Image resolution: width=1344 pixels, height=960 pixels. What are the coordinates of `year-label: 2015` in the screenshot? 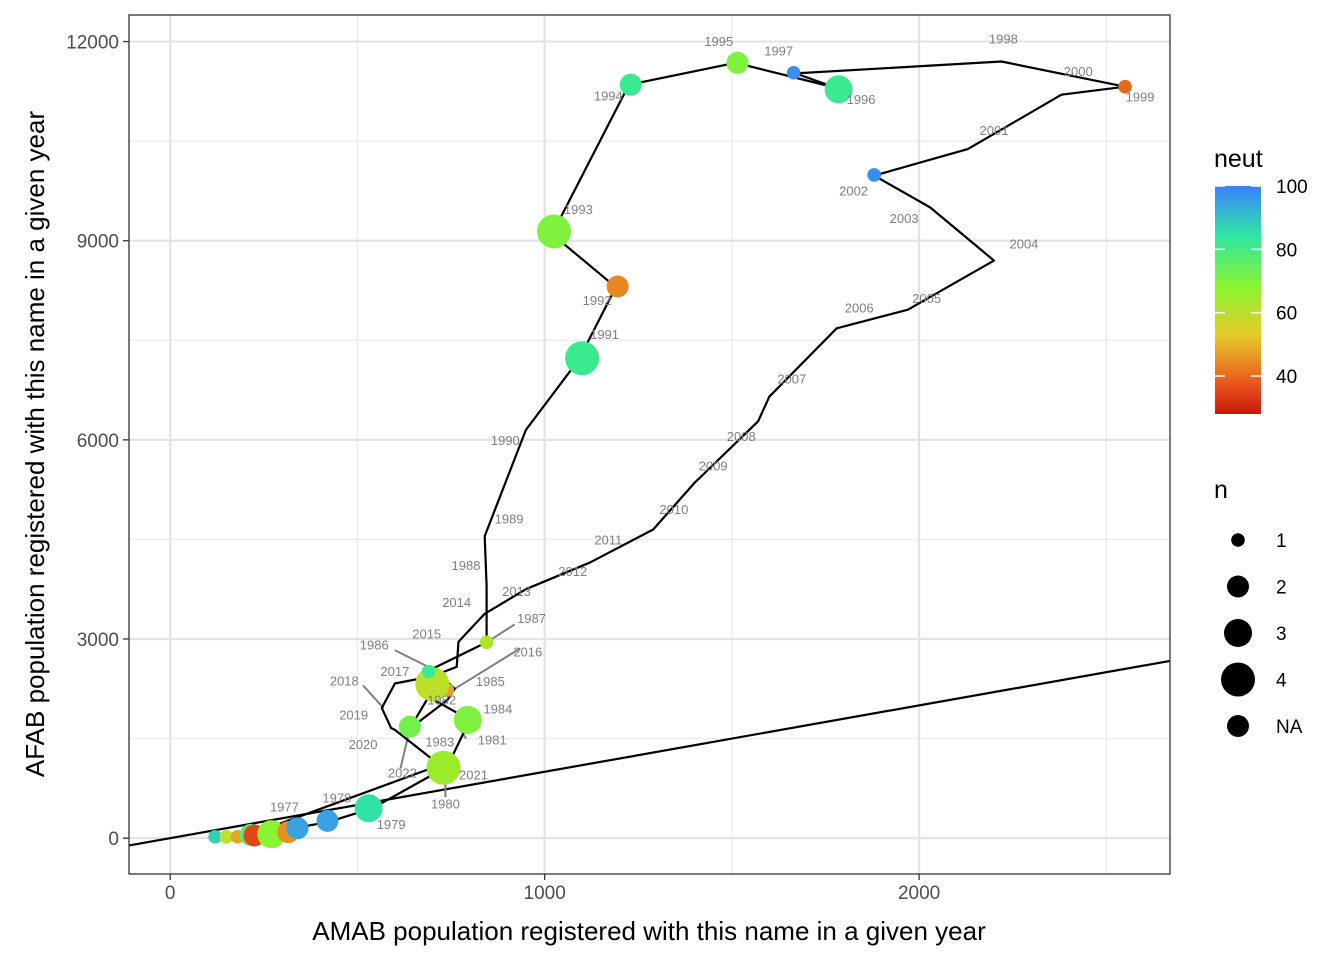 It's located at (426, 633).